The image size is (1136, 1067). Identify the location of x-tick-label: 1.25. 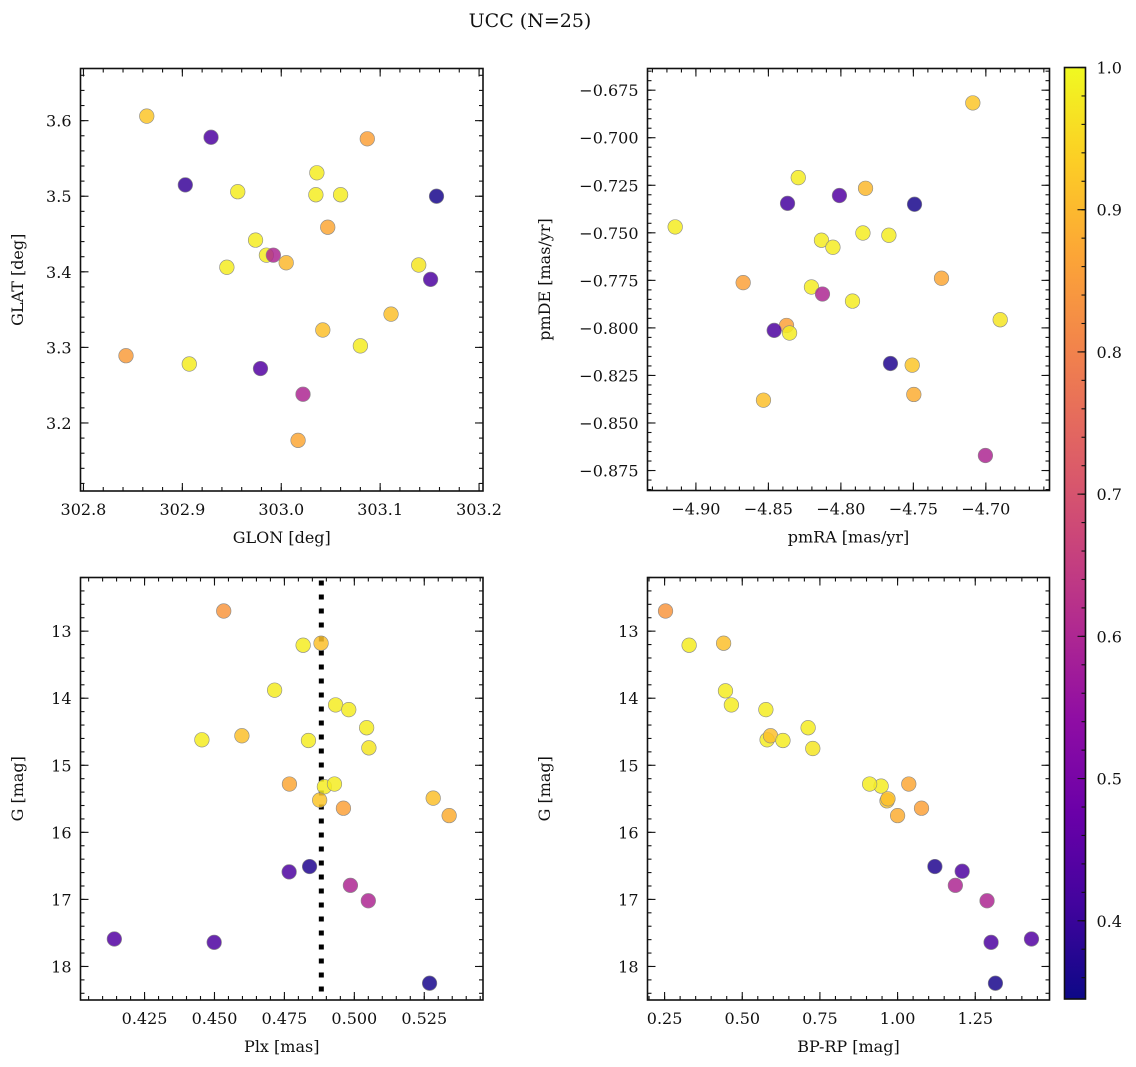
(975, 1018).